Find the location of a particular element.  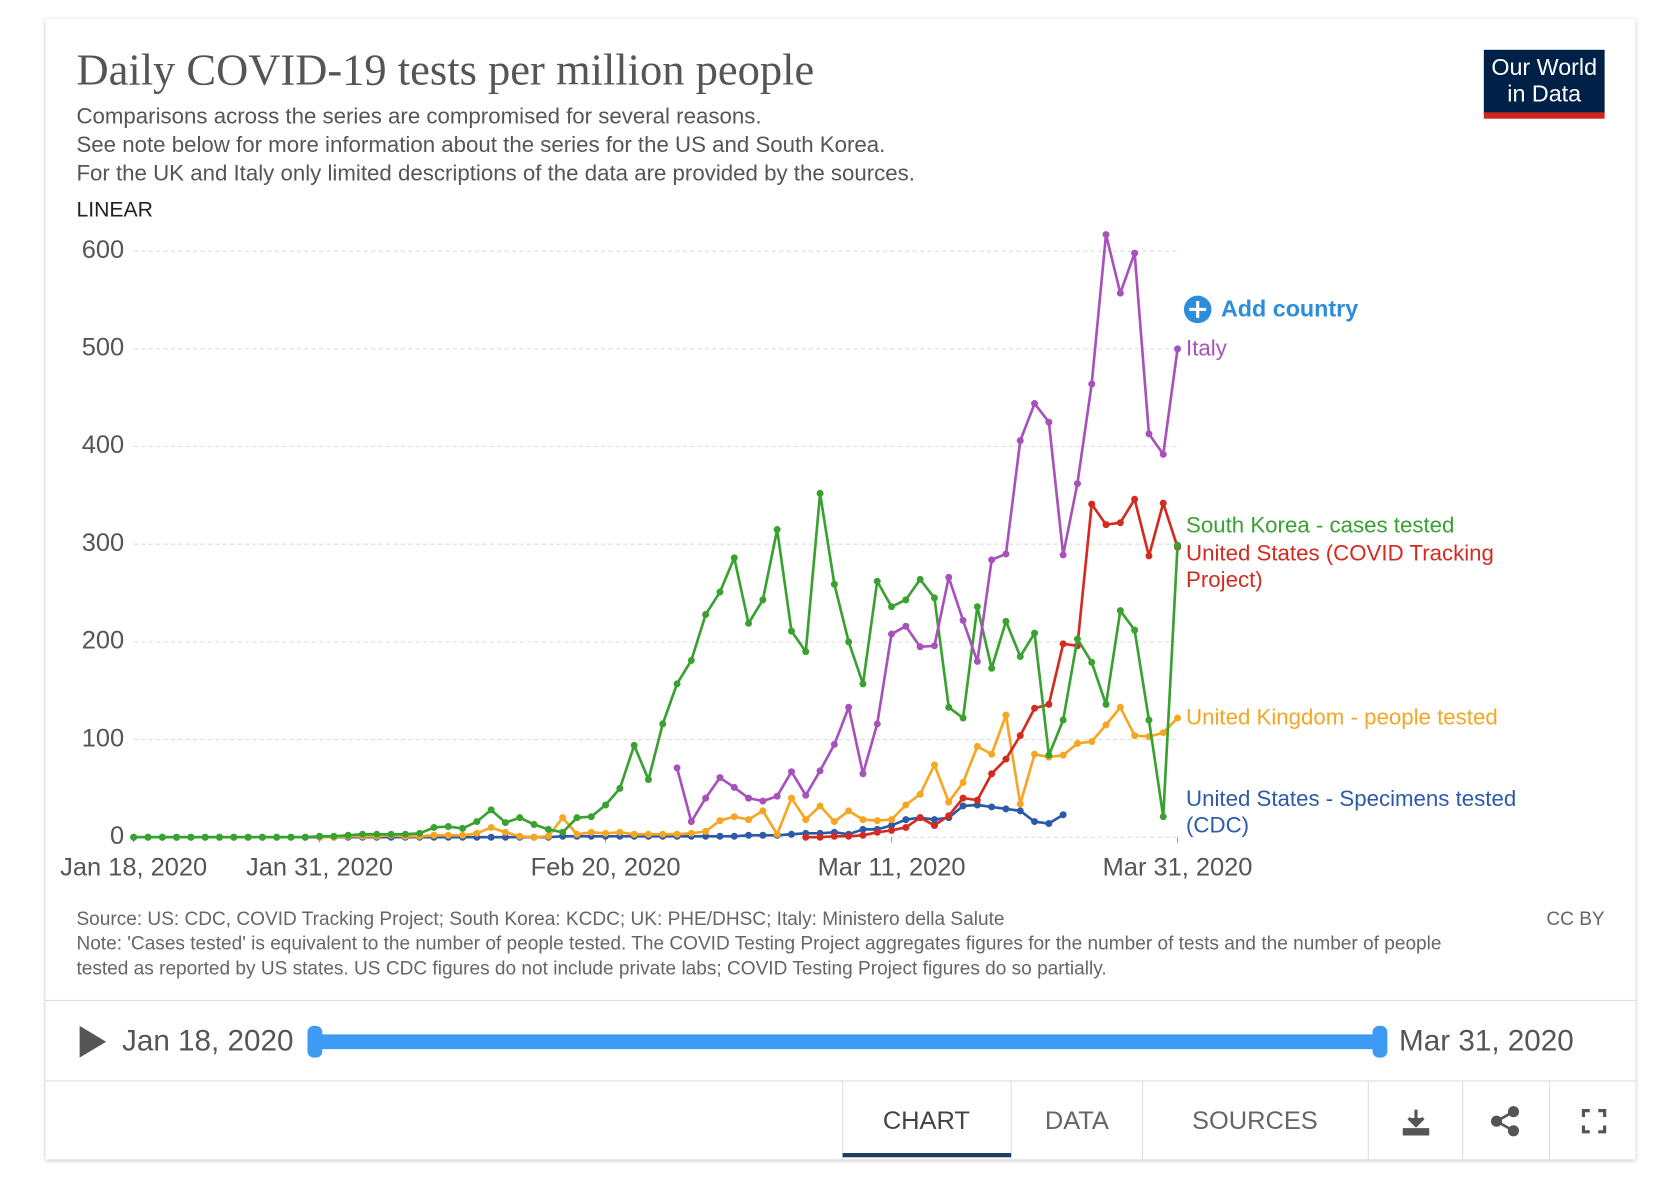

logo is located at coordinates (1544, 81).